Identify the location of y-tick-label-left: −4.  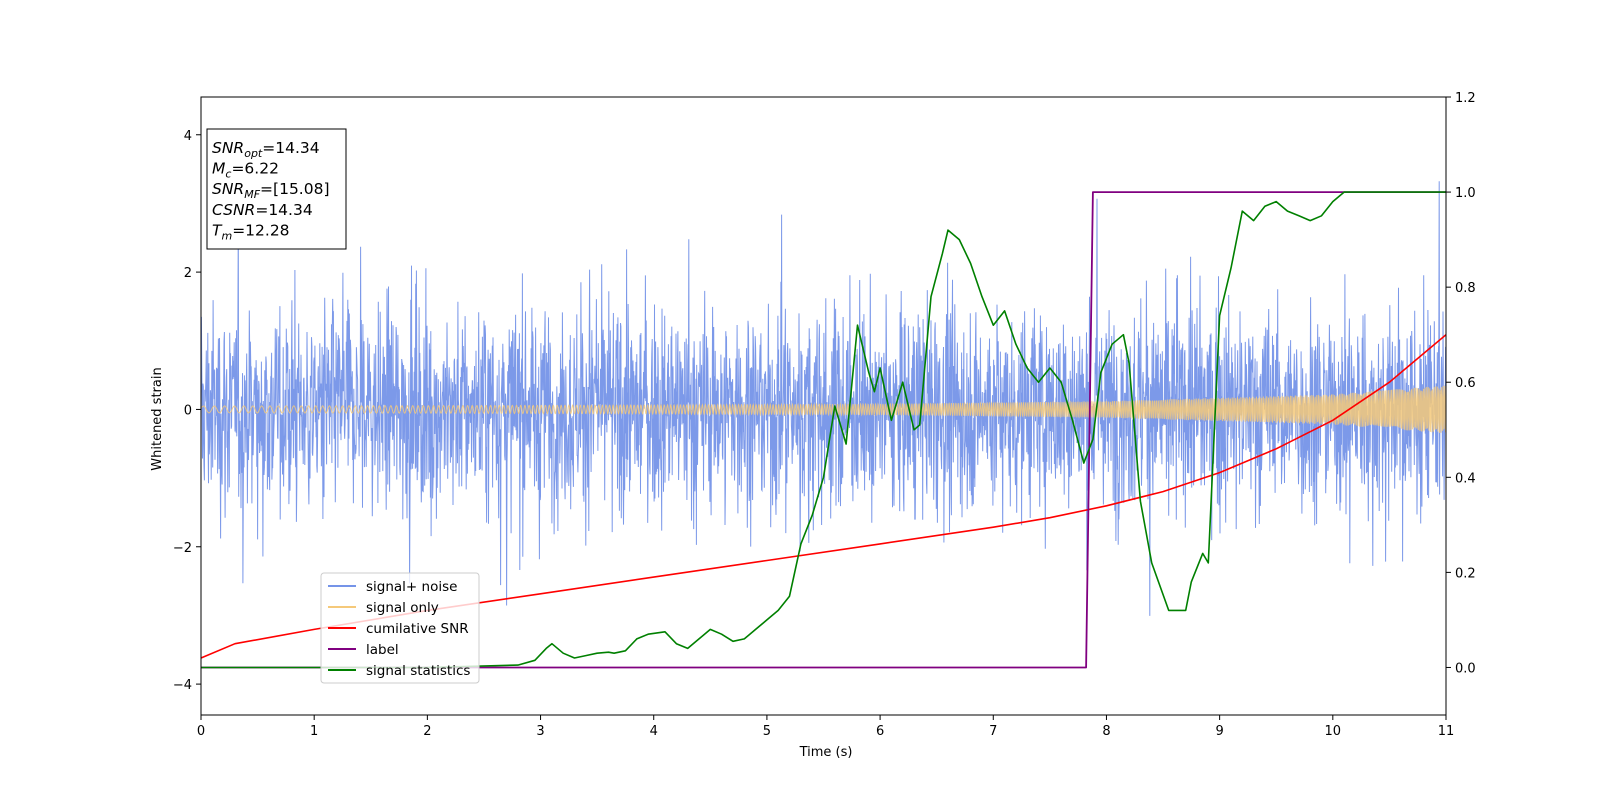
(182, 685).